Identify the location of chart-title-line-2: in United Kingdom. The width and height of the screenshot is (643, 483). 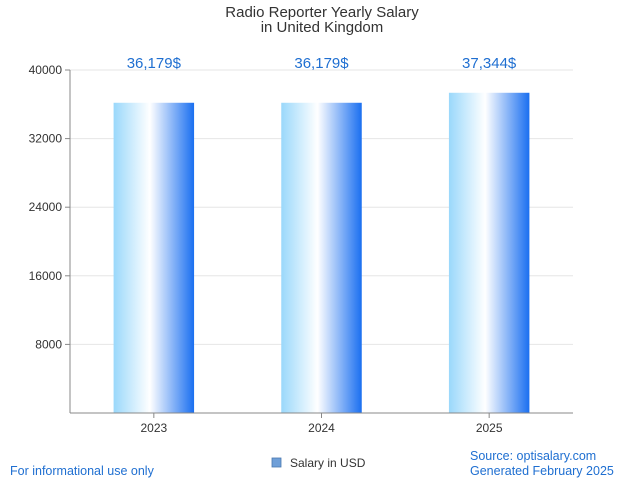
(322, 27).